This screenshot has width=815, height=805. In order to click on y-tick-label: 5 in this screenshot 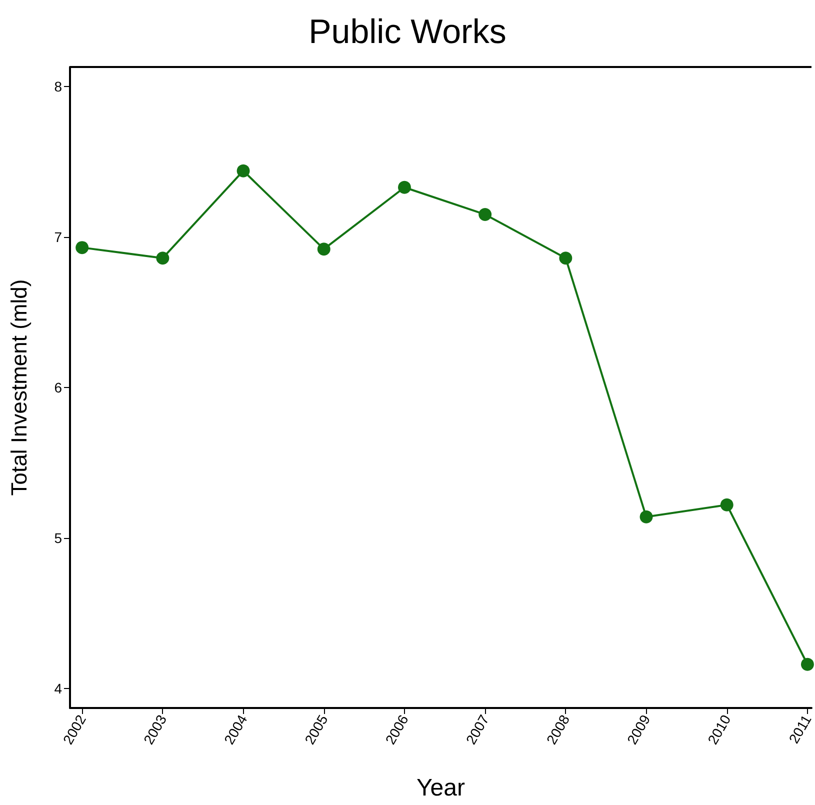, I will do `click(58, 538)`.